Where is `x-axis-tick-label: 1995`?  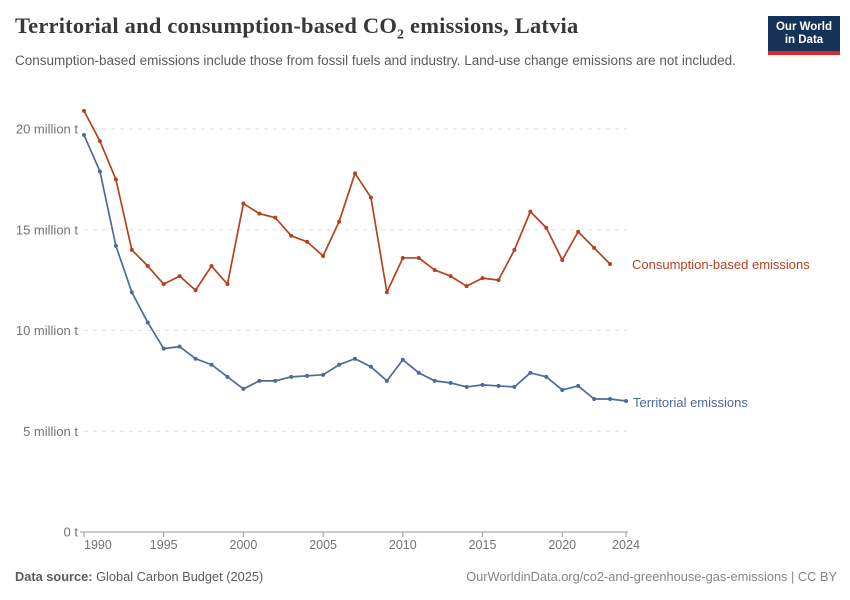 x-axis-tick-label: 1995 is located at coordinates (164, 545).